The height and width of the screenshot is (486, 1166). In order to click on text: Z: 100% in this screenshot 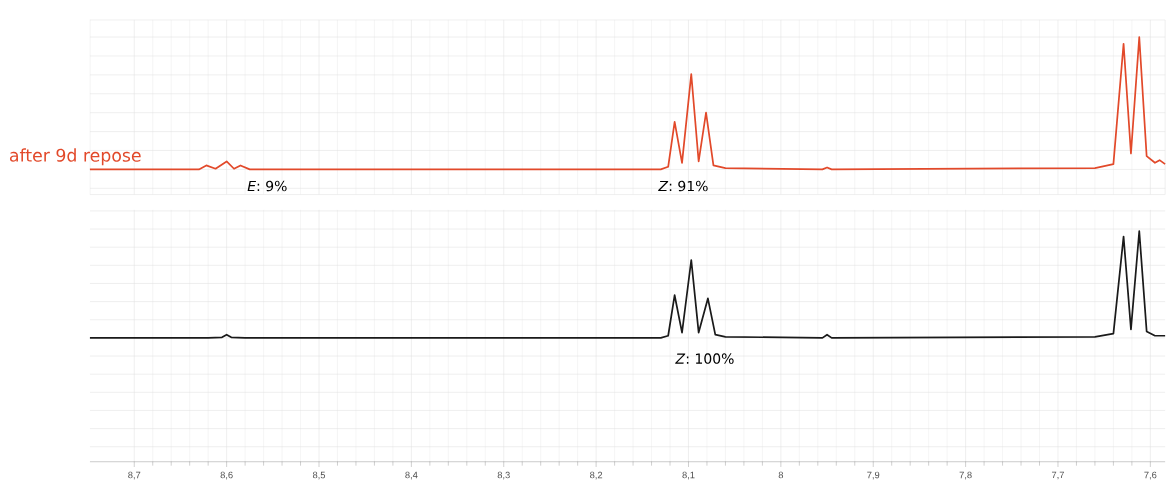, I will do `click(704, 359)`.